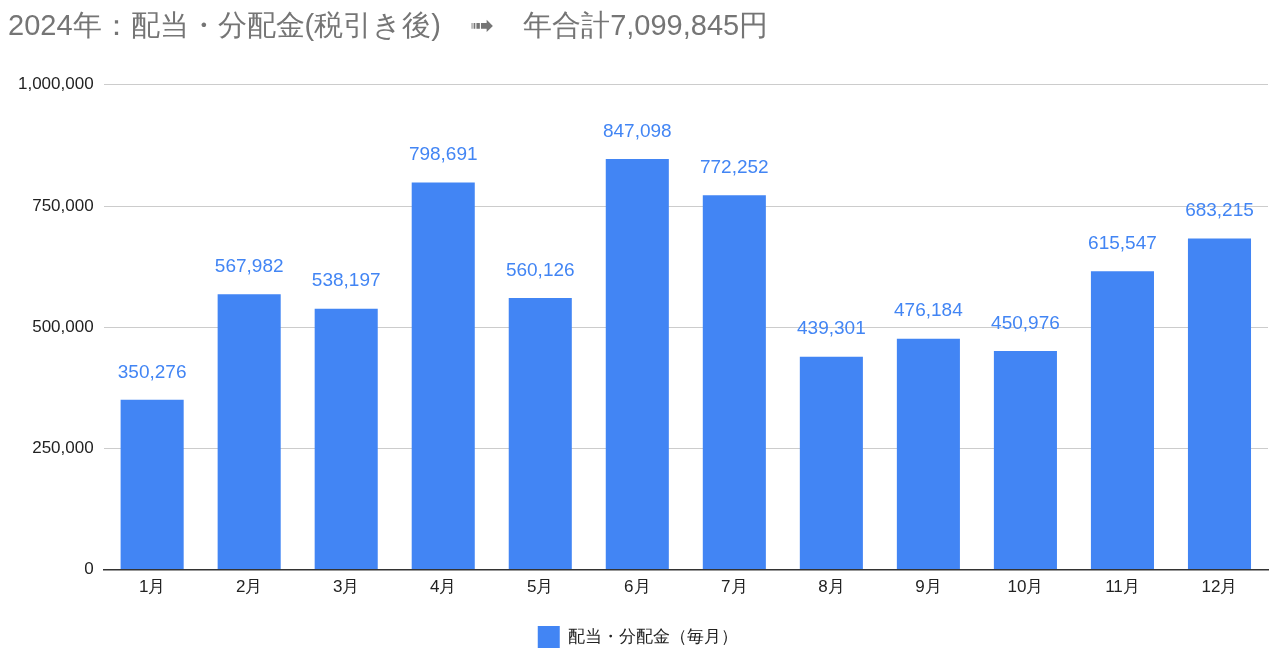 Image resolution: width=1280 pixels, height=670 pixels. Describe the element at coordinates (831, 328) in the screenshot. I see `data-label: 439,301` at that location.